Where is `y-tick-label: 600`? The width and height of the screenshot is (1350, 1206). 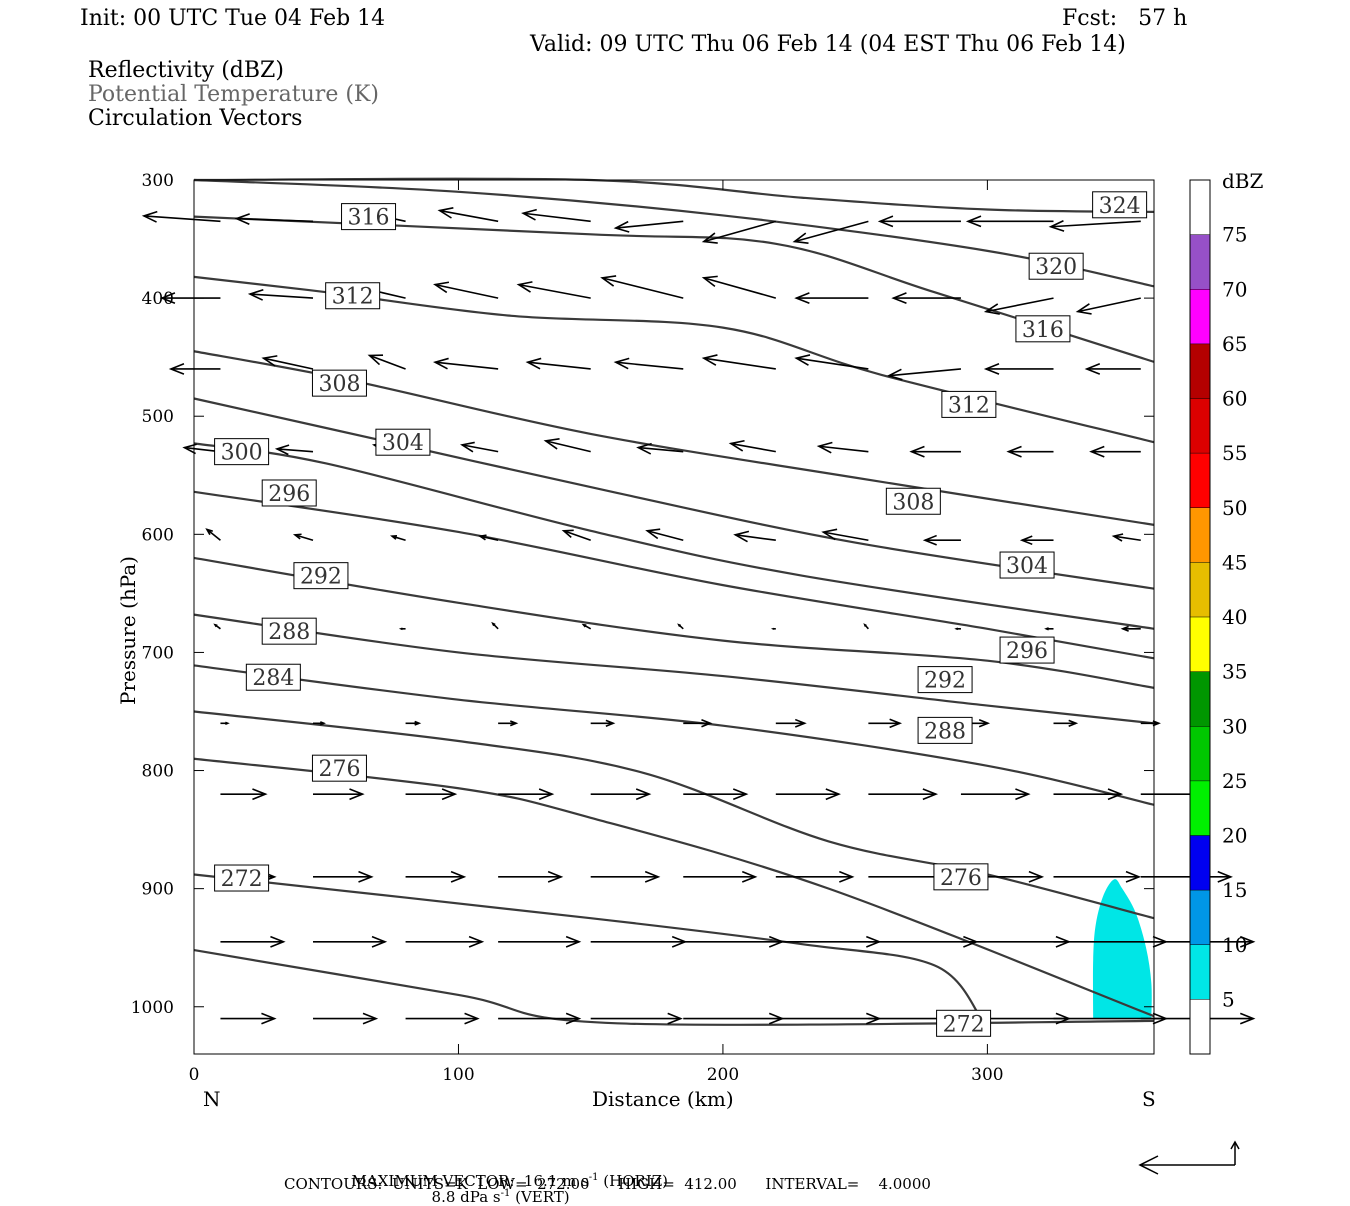
y-tick-label: 600 is located at coordinates (158, 535).